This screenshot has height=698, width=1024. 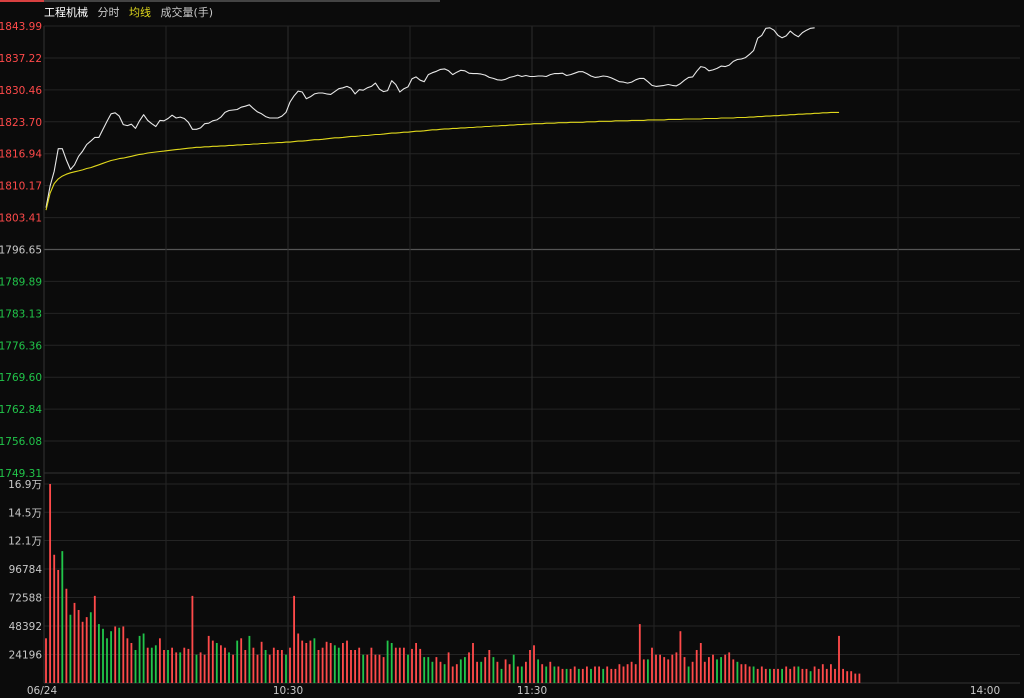 I want to click on volume-tick-label: 12.1万, so click(x=25, y=542).